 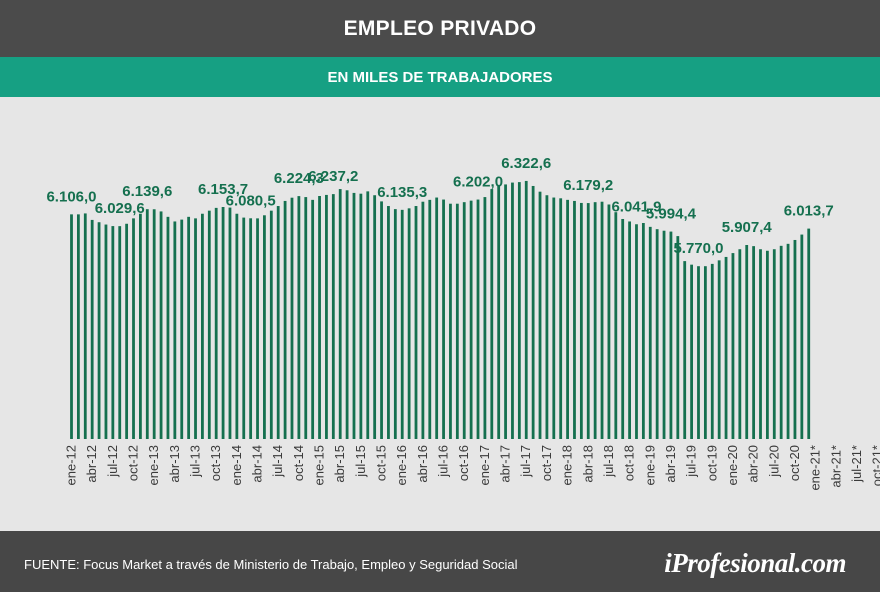 What do you see at coordinates (298, 463) in the screenshot?
I see `x-tick-label: oct-14` at bounding box center [298, 463].